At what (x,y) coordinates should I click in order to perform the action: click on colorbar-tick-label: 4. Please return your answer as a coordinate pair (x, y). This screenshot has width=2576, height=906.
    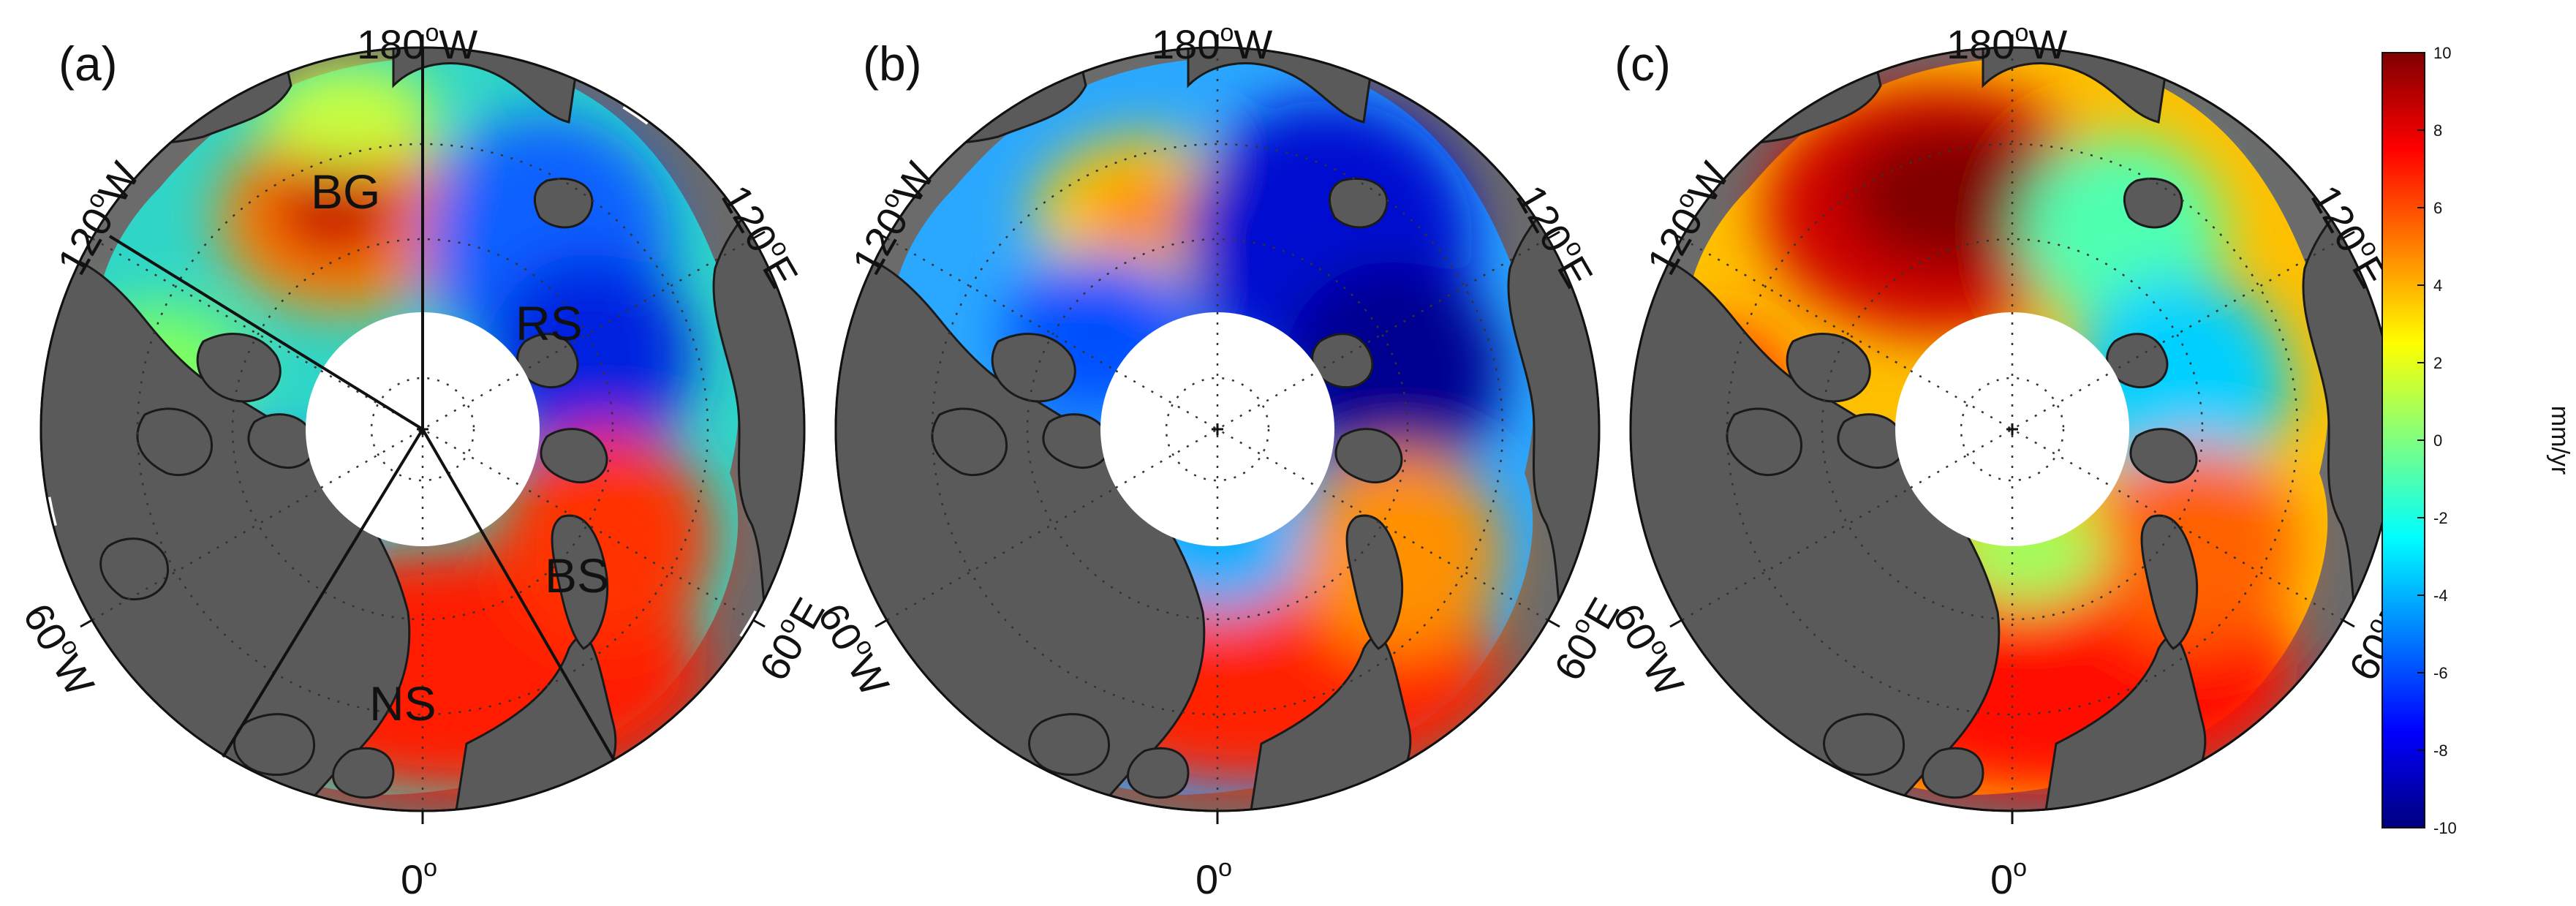
    Looking at the image, I should click on (2437, 285).